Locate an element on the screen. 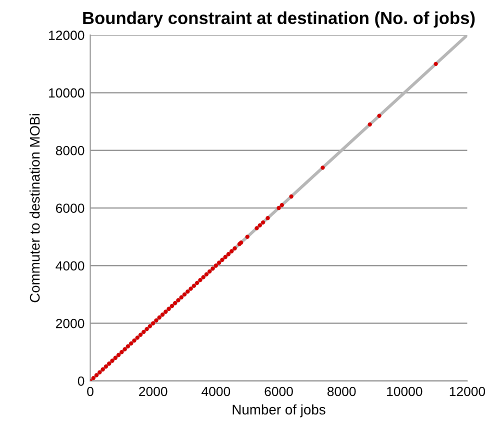 The width and height of the screenshot is (496, 428). y-tick-label: 10000 is located at coordinates (66, 93).